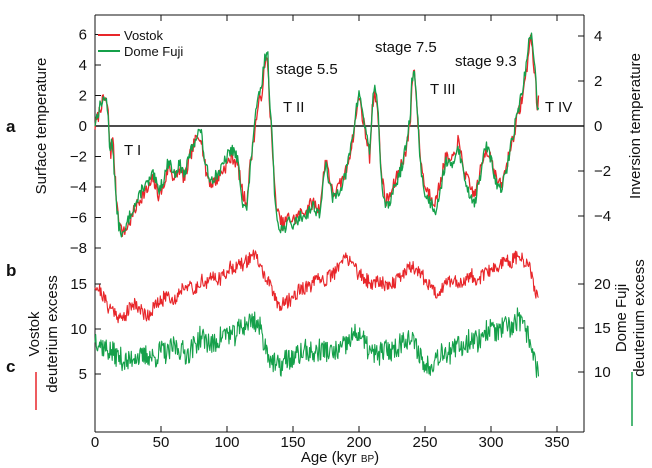 This screenshot has width=652, height=468. I want to click on legend: Vostok Dome Fuji, so click(140, 43).